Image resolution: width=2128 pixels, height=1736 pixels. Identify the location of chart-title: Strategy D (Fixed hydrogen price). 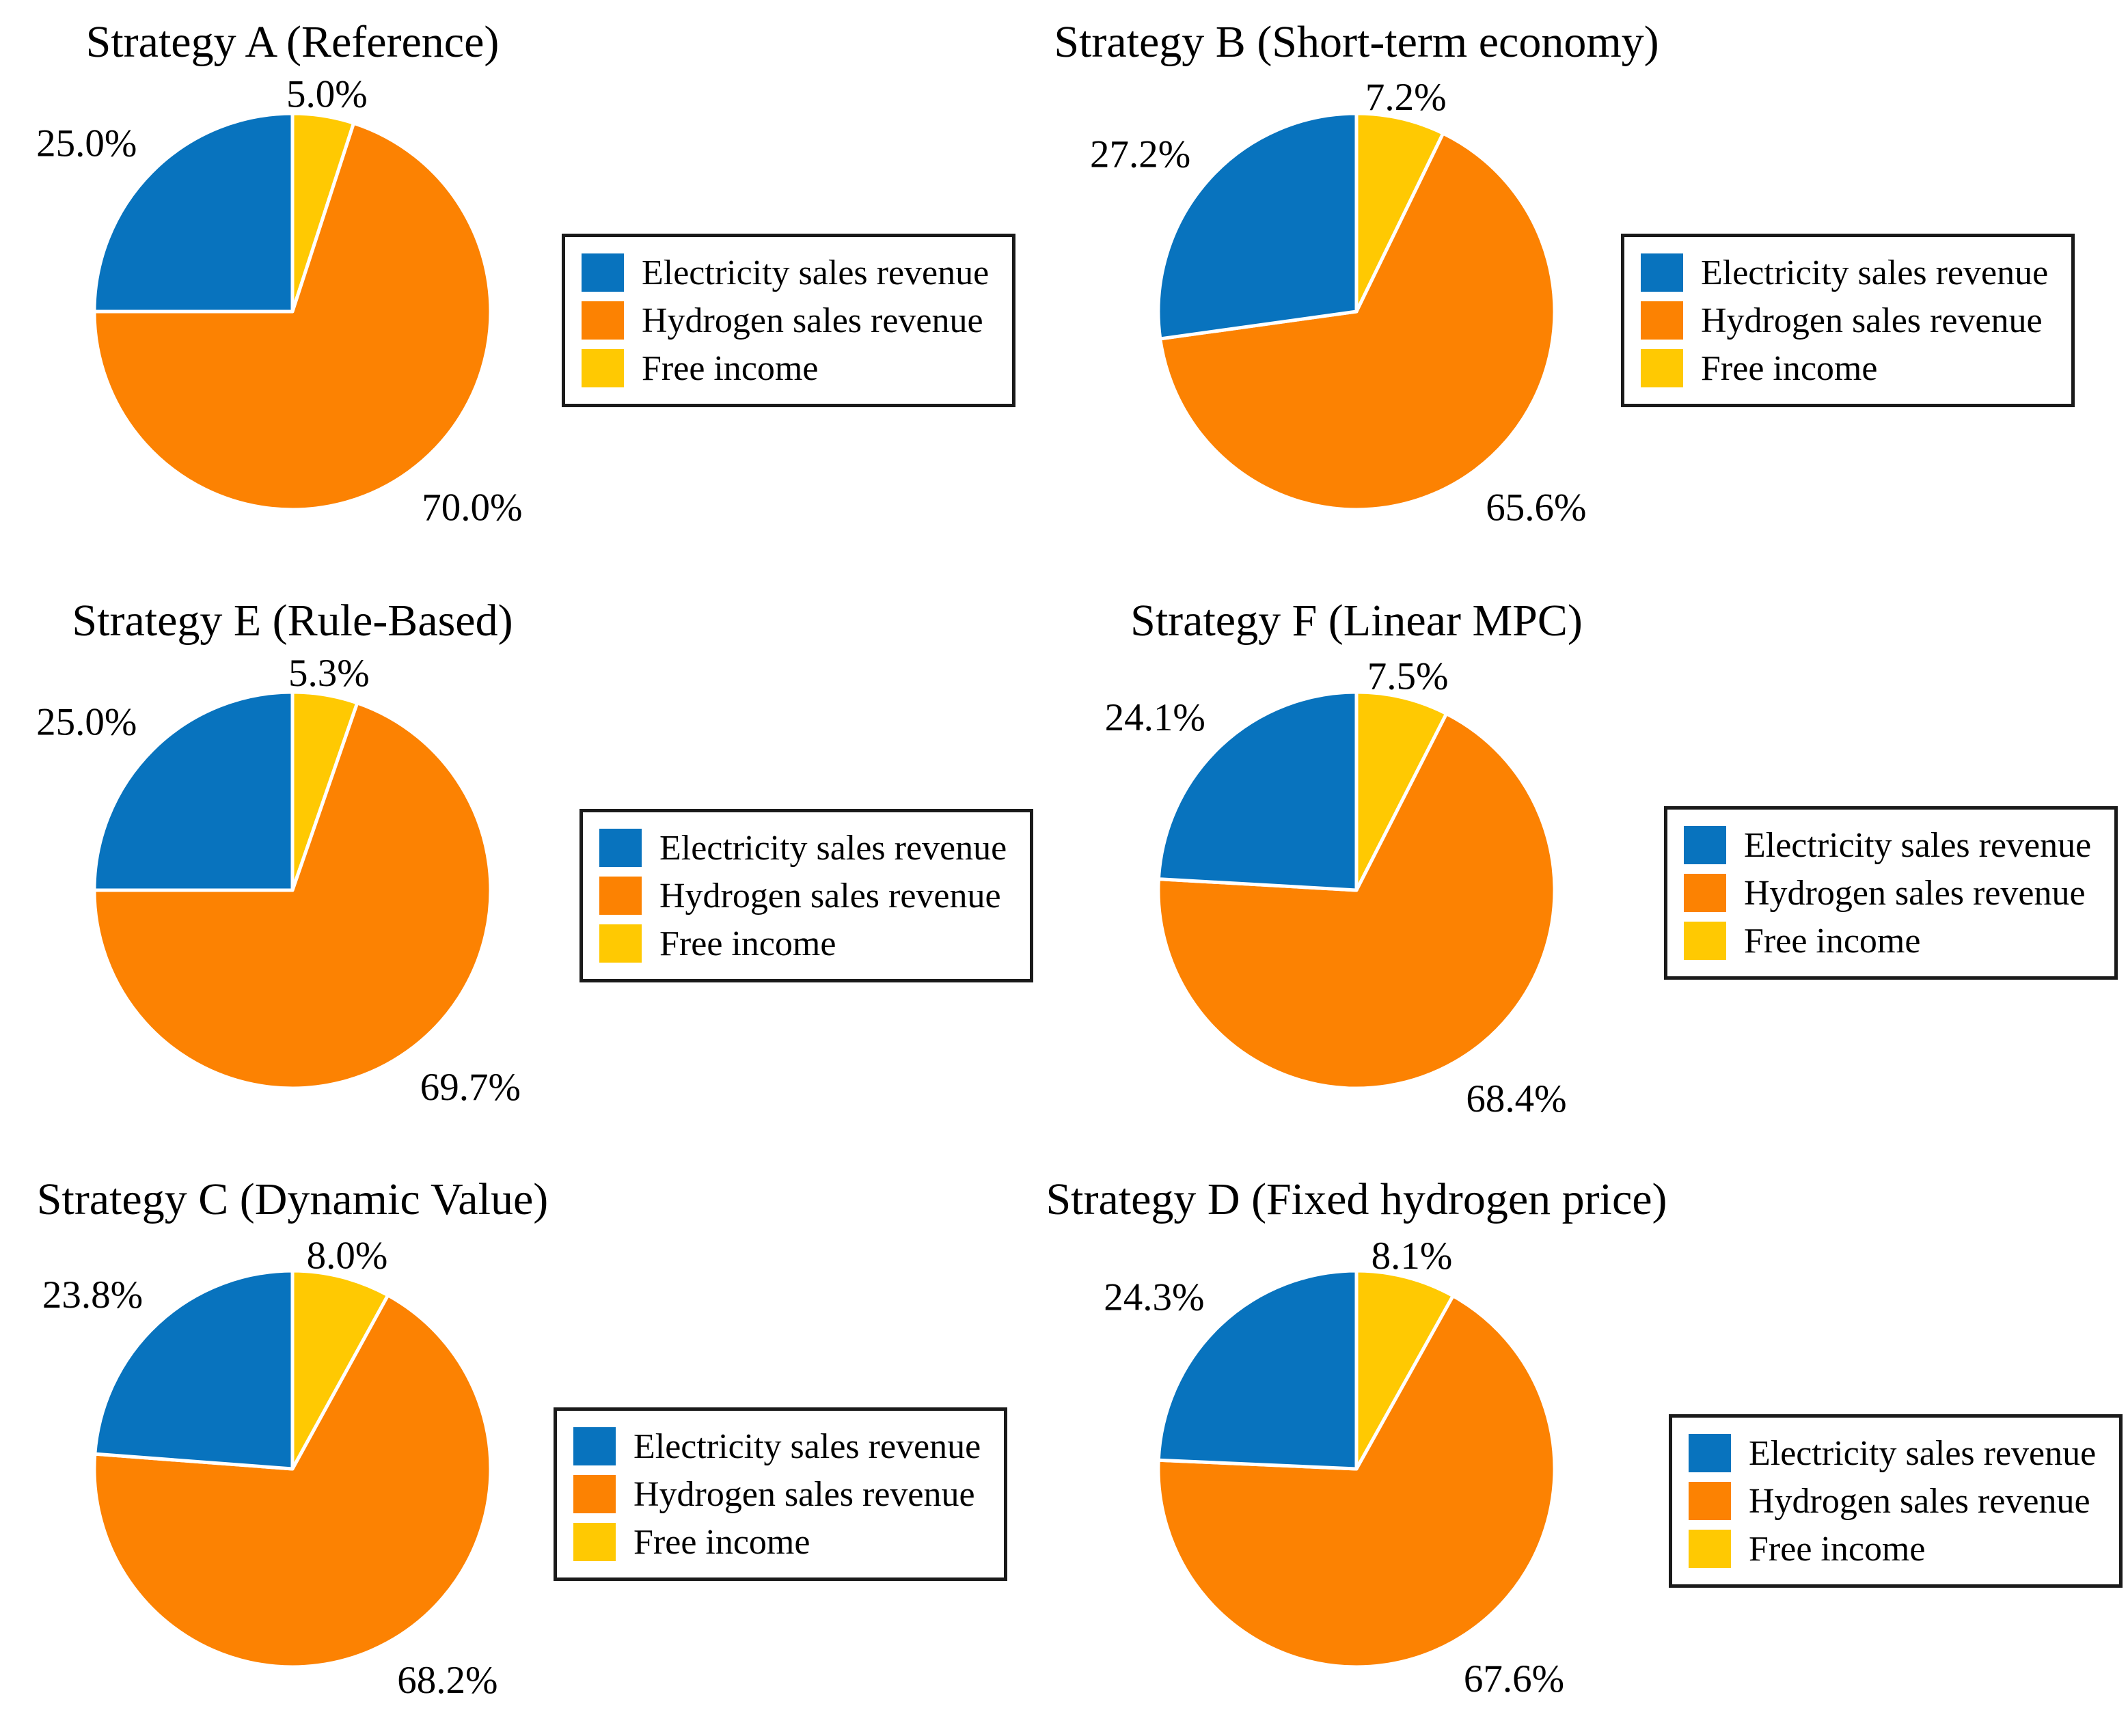
(1356, 1199).